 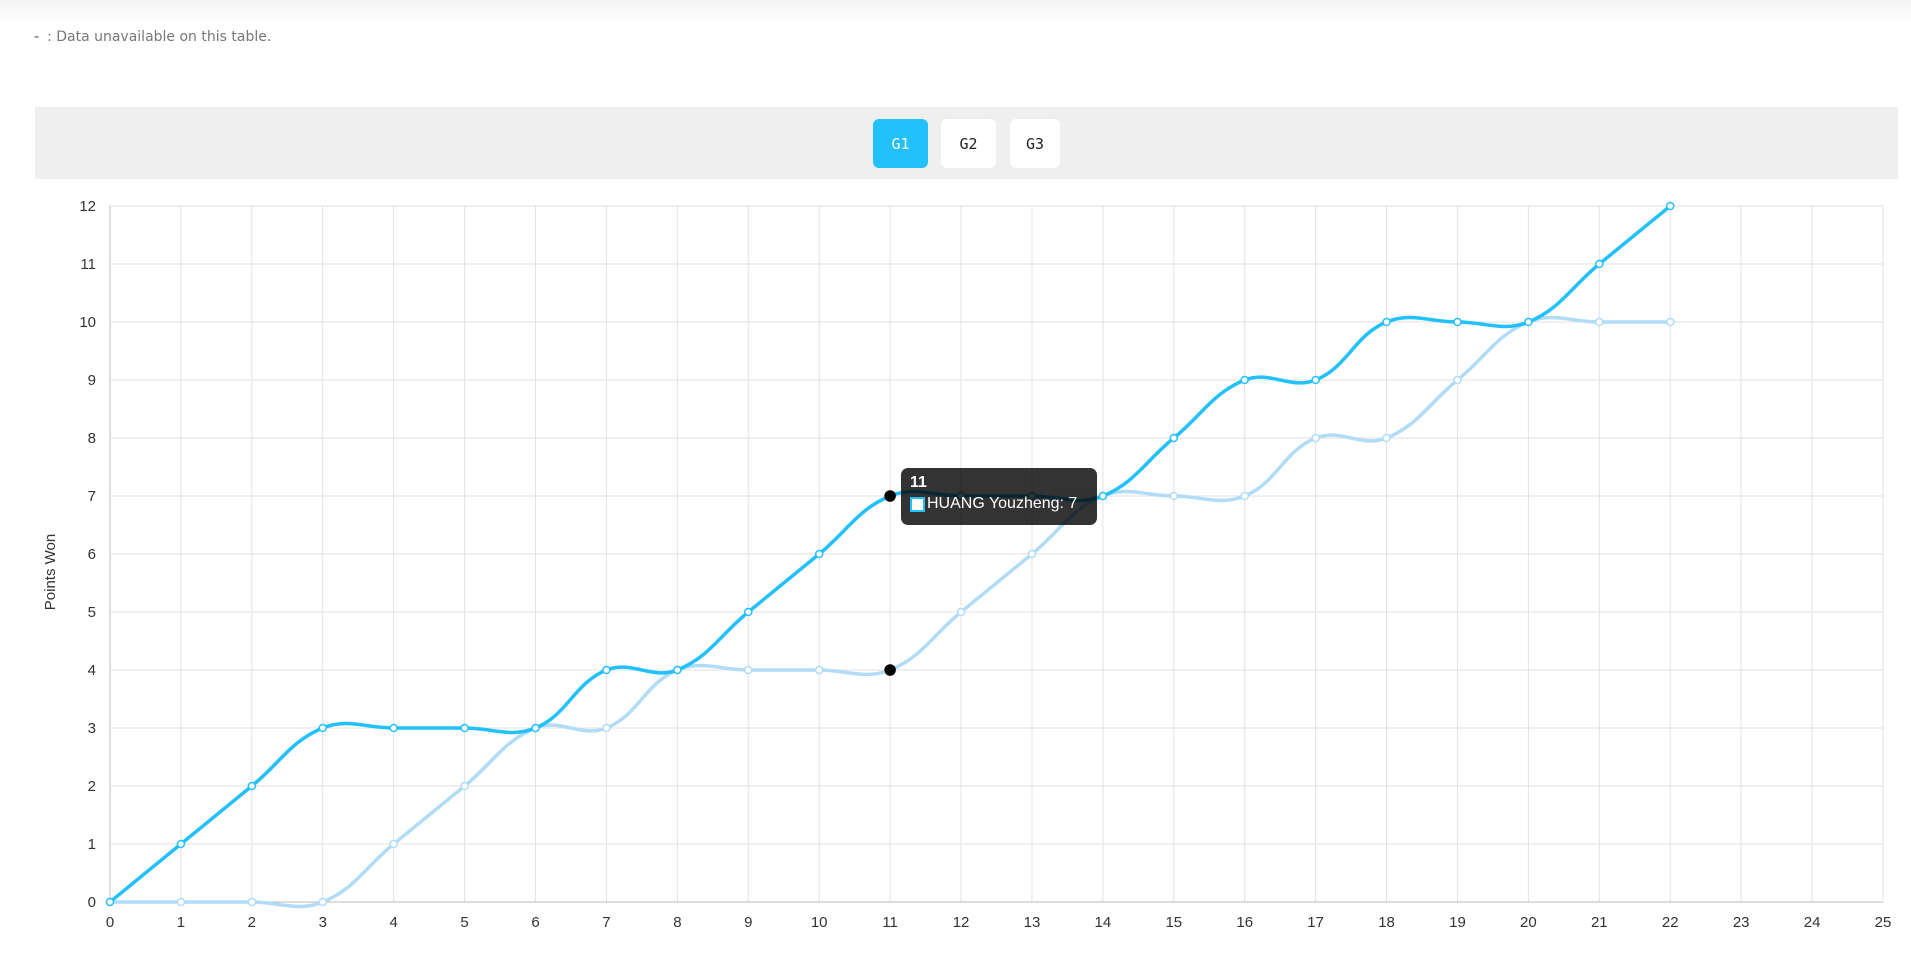 I want to click on x-tick-label: 5, so click(x=464, y=922).